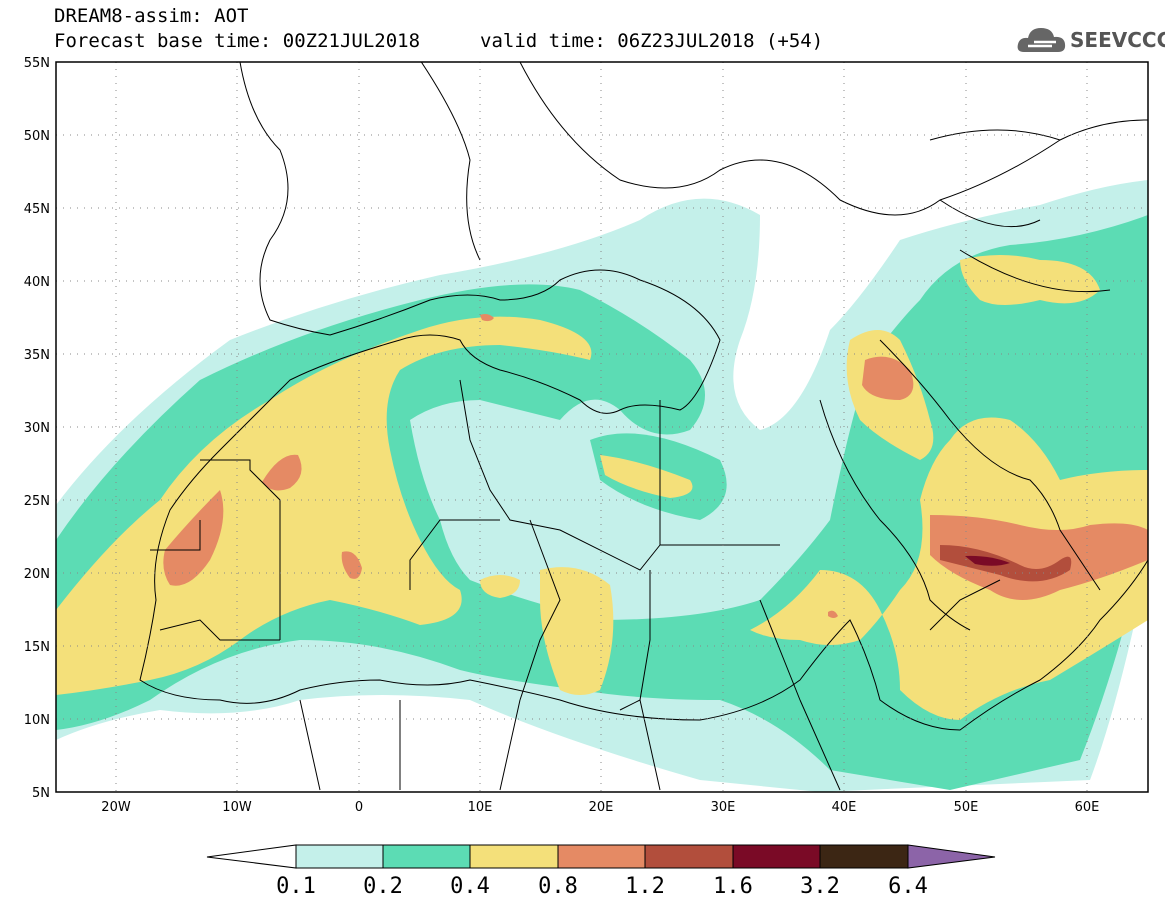 The height and width of the screenshot is (905, 1165). What do you see at coordinates (733, 886) in the screenshot?
I see `colorbar-label: 1.6` at bounding box center [733, 886].